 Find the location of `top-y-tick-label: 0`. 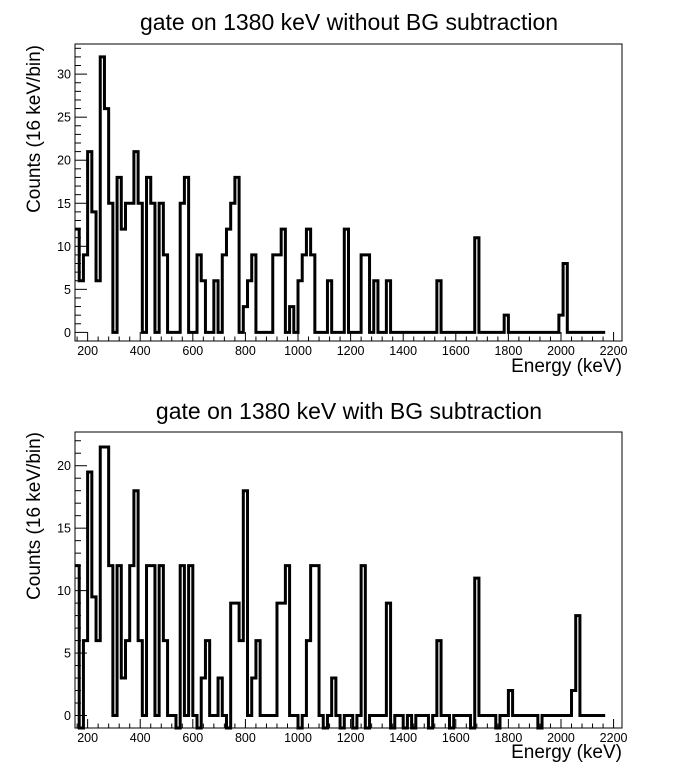

top-y-tick-label: 0 is located at coordinates (67, 333).